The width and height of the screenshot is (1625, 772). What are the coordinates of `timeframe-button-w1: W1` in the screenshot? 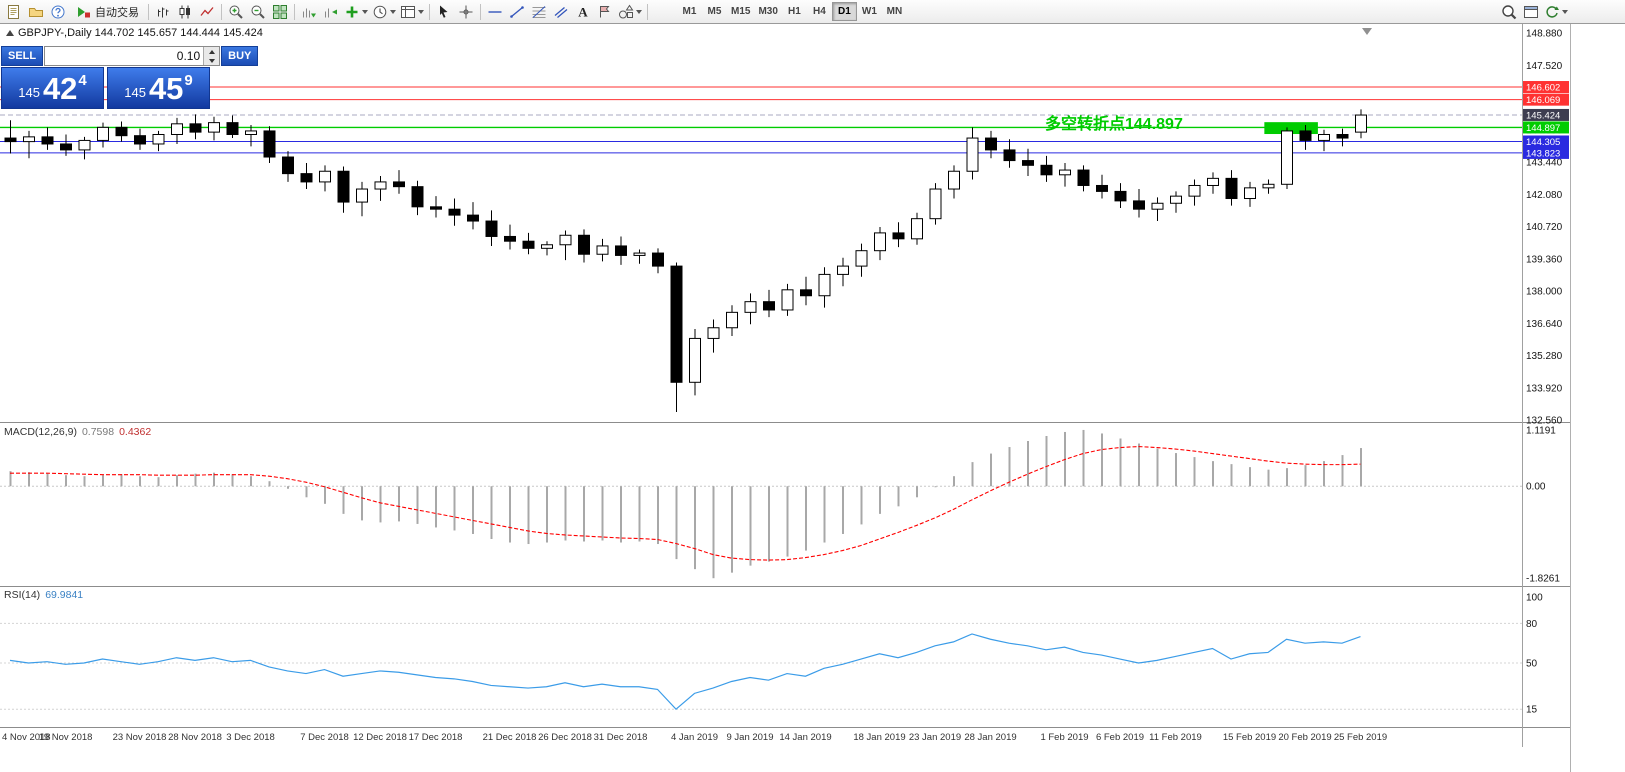 It's located at (869, 11).